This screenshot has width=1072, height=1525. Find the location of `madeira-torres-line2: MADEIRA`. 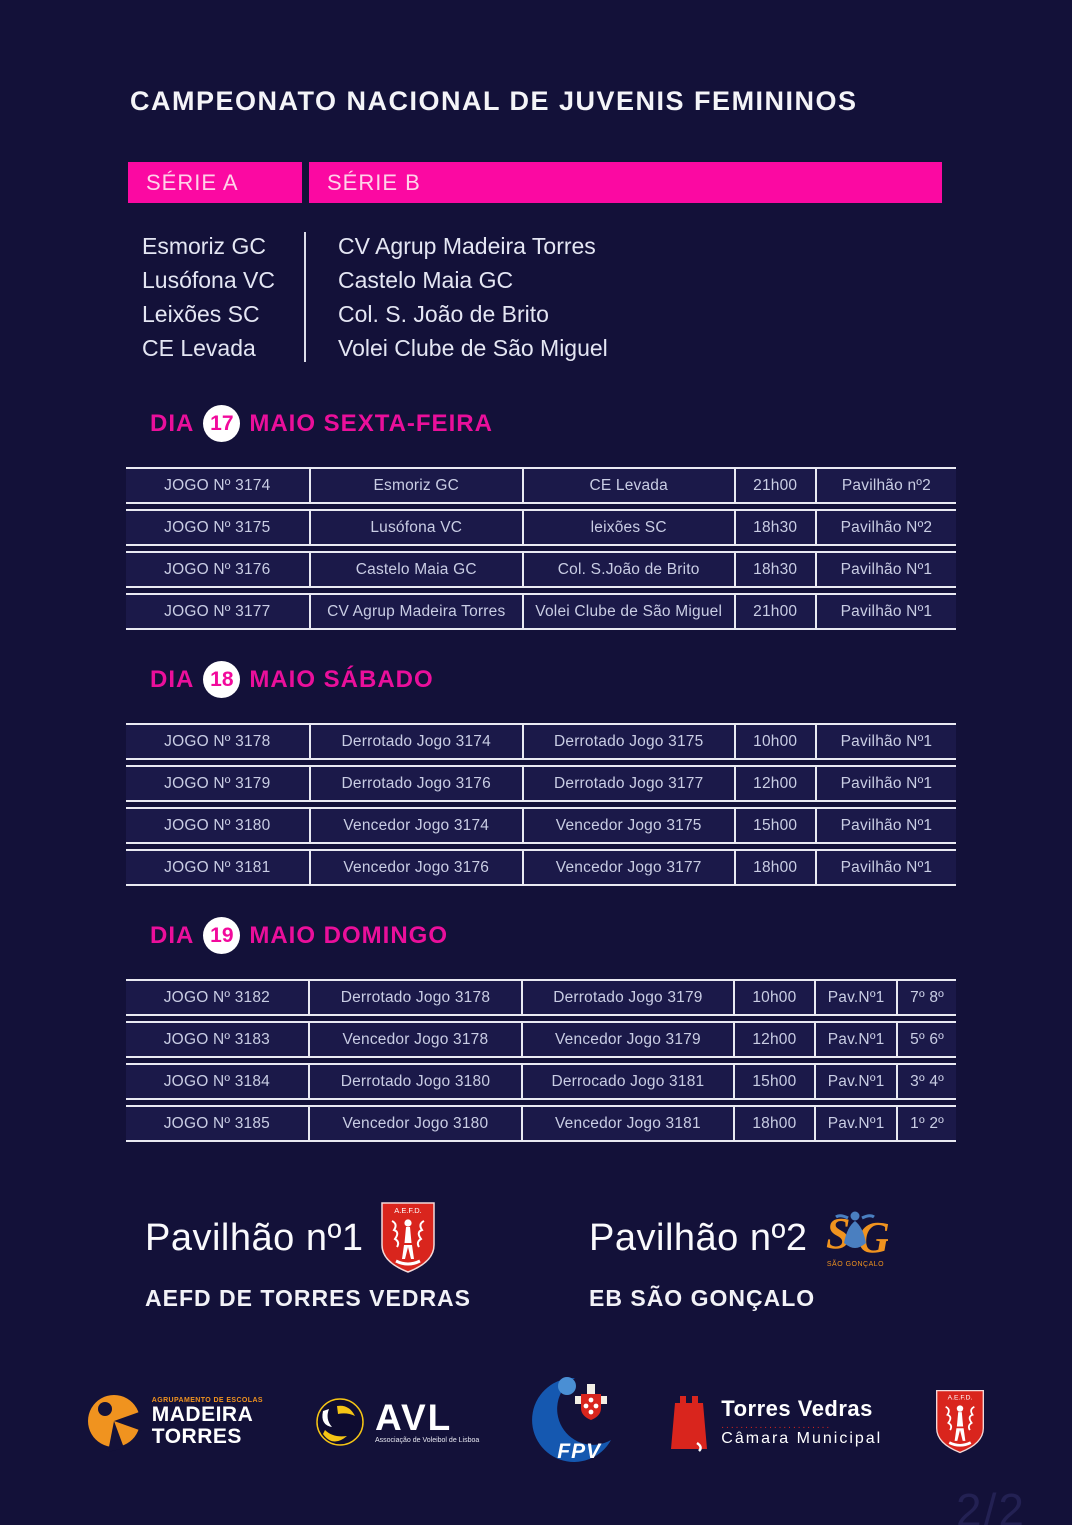

madeira-torres-line2: MADEIRA is located at coordinates (202, 1414).